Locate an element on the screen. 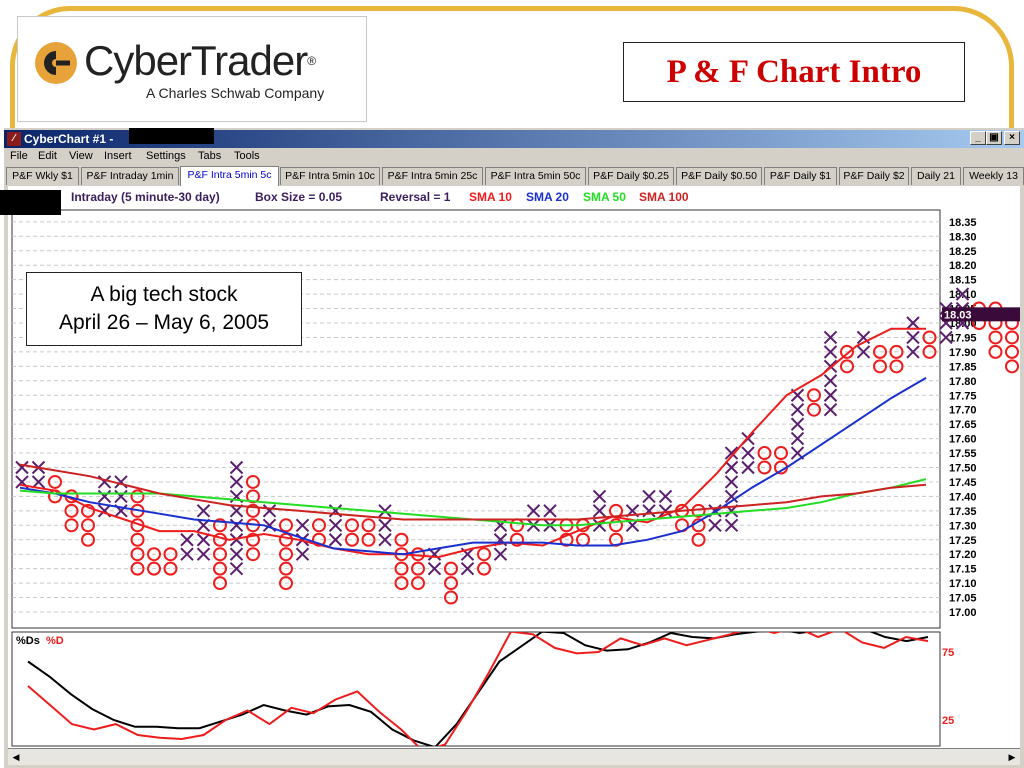  y-tick-label: 17.90 is located at coordinates (963, 353).